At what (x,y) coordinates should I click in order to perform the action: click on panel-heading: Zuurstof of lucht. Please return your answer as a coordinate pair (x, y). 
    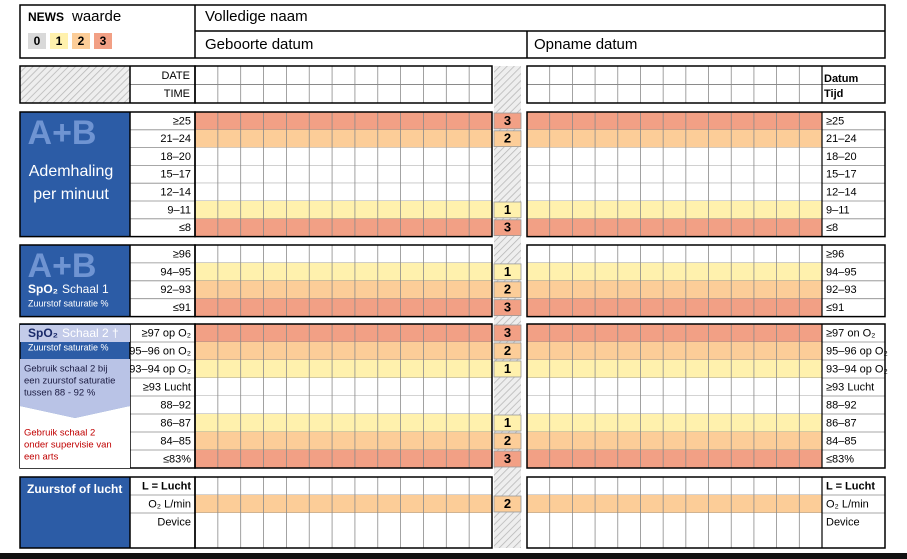
    Looking at the image, I should click on (74, 489).